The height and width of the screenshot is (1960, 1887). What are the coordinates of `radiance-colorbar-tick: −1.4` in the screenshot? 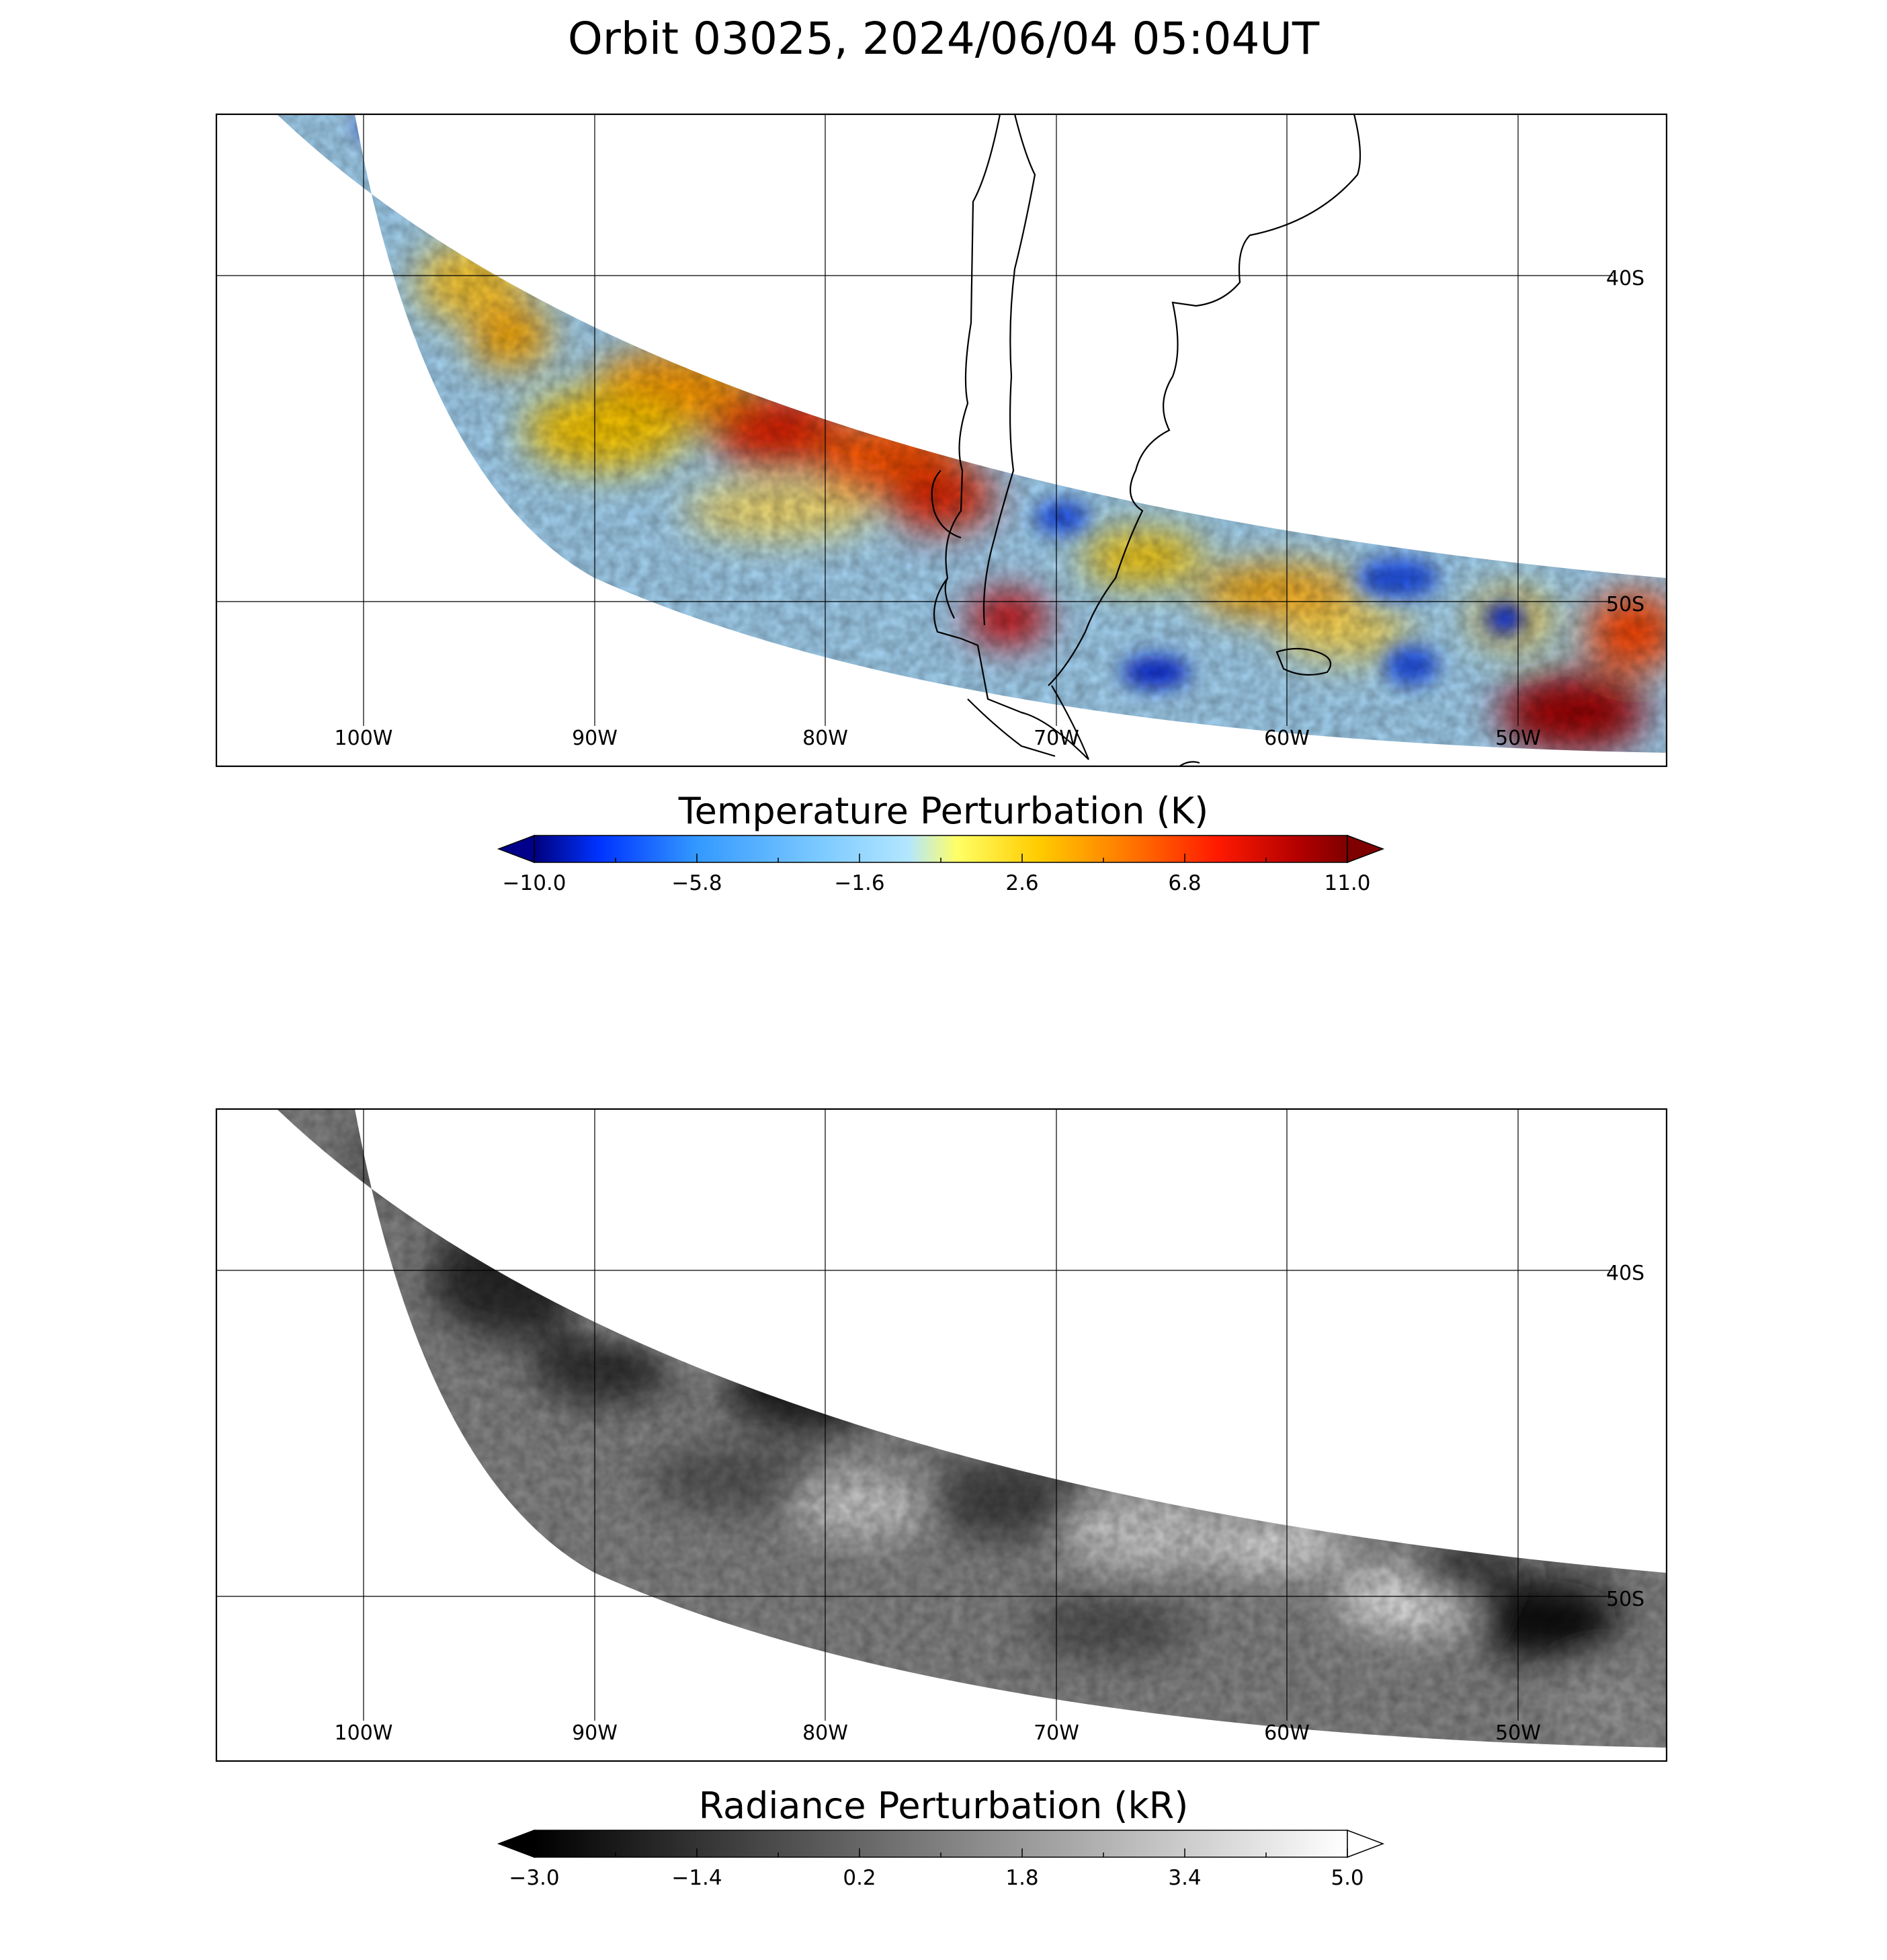 It's located at (696, 1878).